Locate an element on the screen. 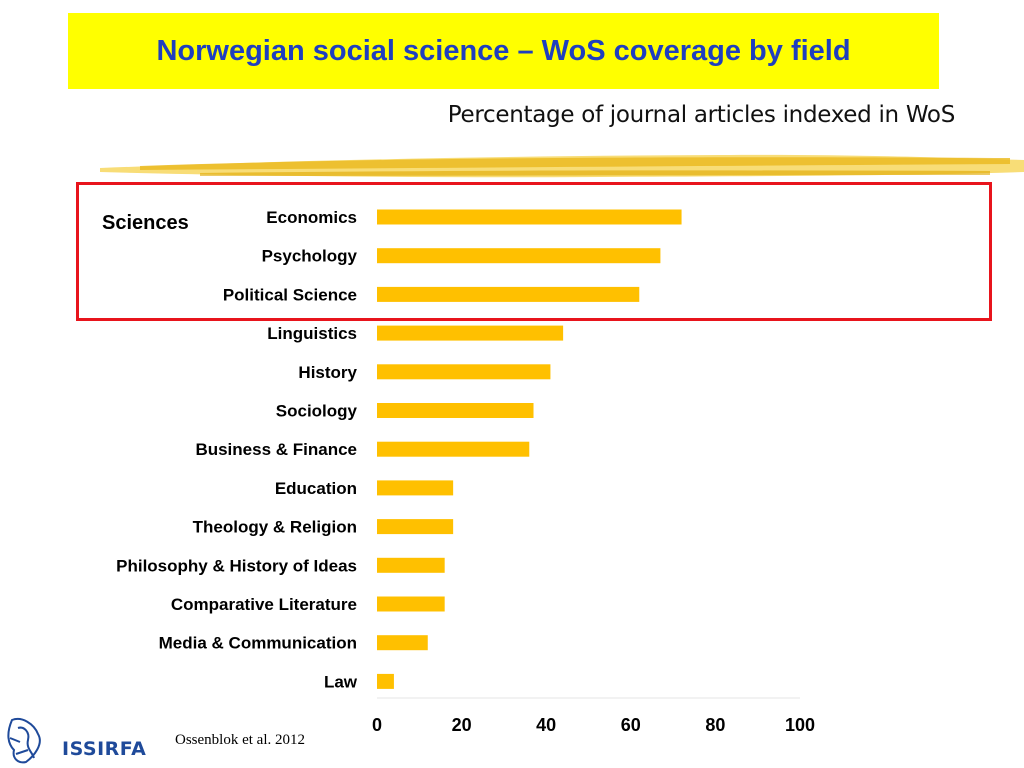 This screenshot has width=1024, height=768. issirfa-logo-icon is located at coordinates (24, 741).